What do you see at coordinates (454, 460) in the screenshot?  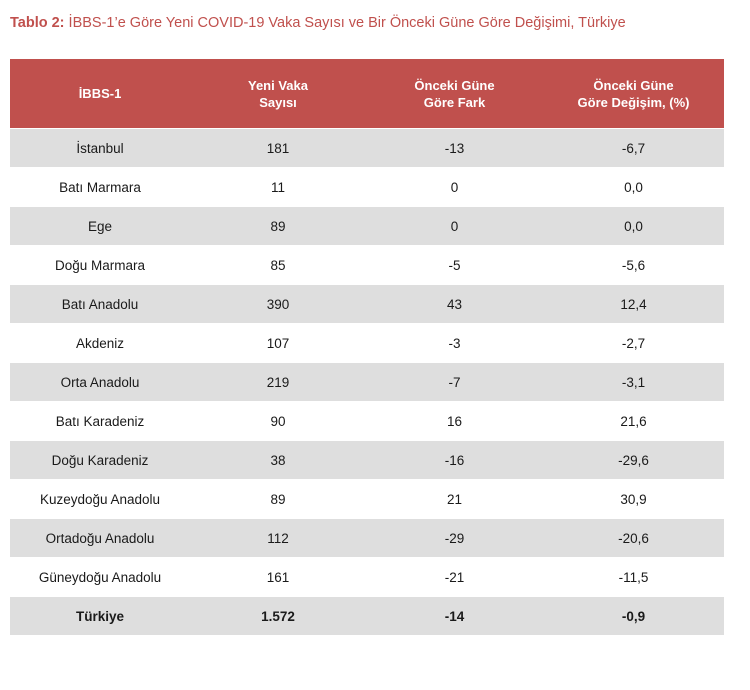 I see `diff-cell: -16` at bounding box center [454, 460].